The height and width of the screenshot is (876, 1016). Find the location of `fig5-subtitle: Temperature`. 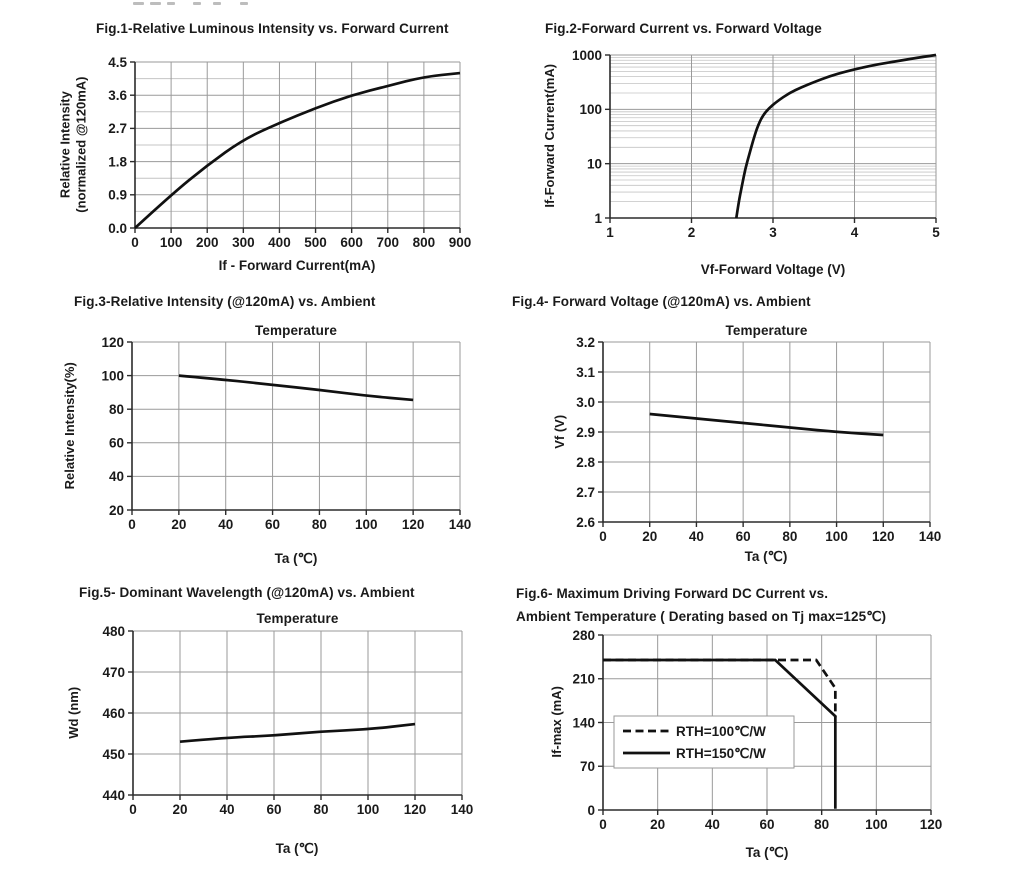

fig5-subtitle: Temperature is located at coordinates (297, 618).